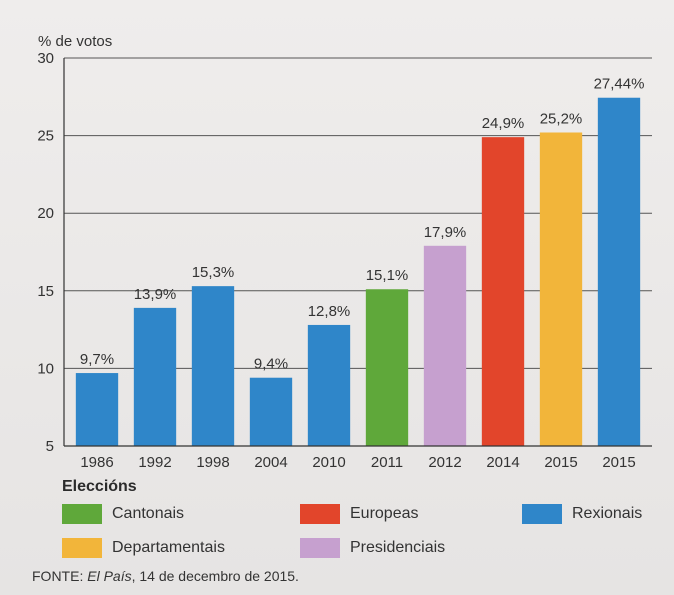 Image resolution: width=674 pixels, height=595 pixels. Describe the element at coordinates (213, 272) in the screenshot. I see `bar-value-label-2: 15,3%` at that location.